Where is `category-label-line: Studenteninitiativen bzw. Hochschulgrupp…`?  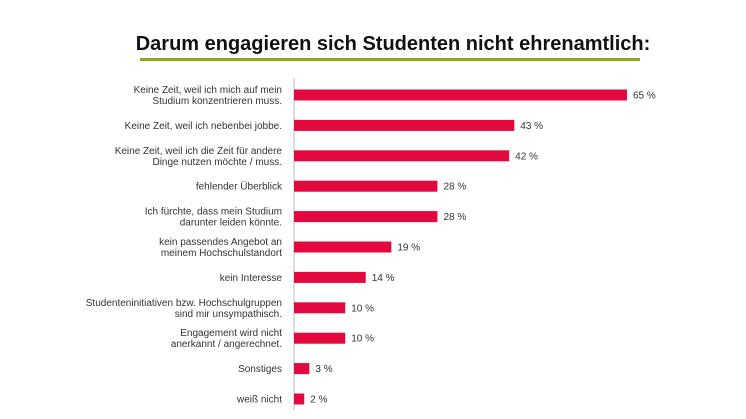 category-label-line: Studenteninitiativen bzw. Hochschulgrupp… is located at coordinates (184, 303).